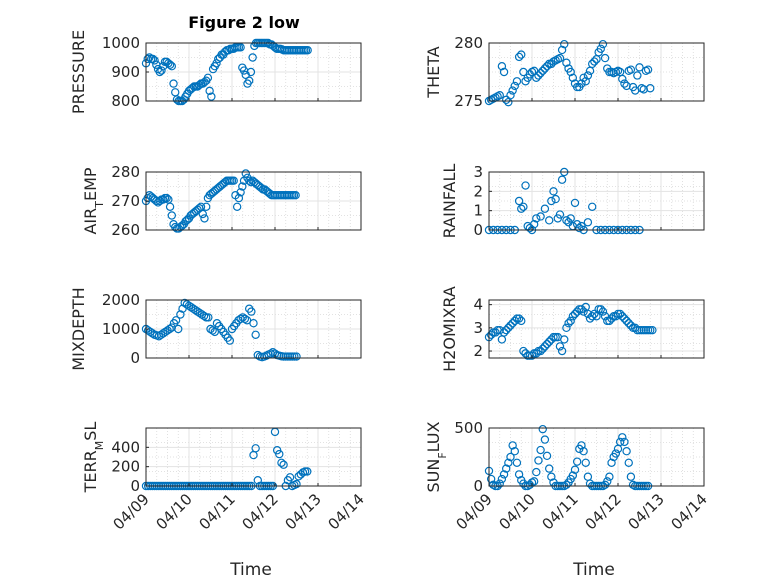 The height and width of the screenshot is (583, 778). What do you see at coordinates (646, 511) in the screenshot?
I see `x-tick-label: 04/13` at bounding box center [646, 511].